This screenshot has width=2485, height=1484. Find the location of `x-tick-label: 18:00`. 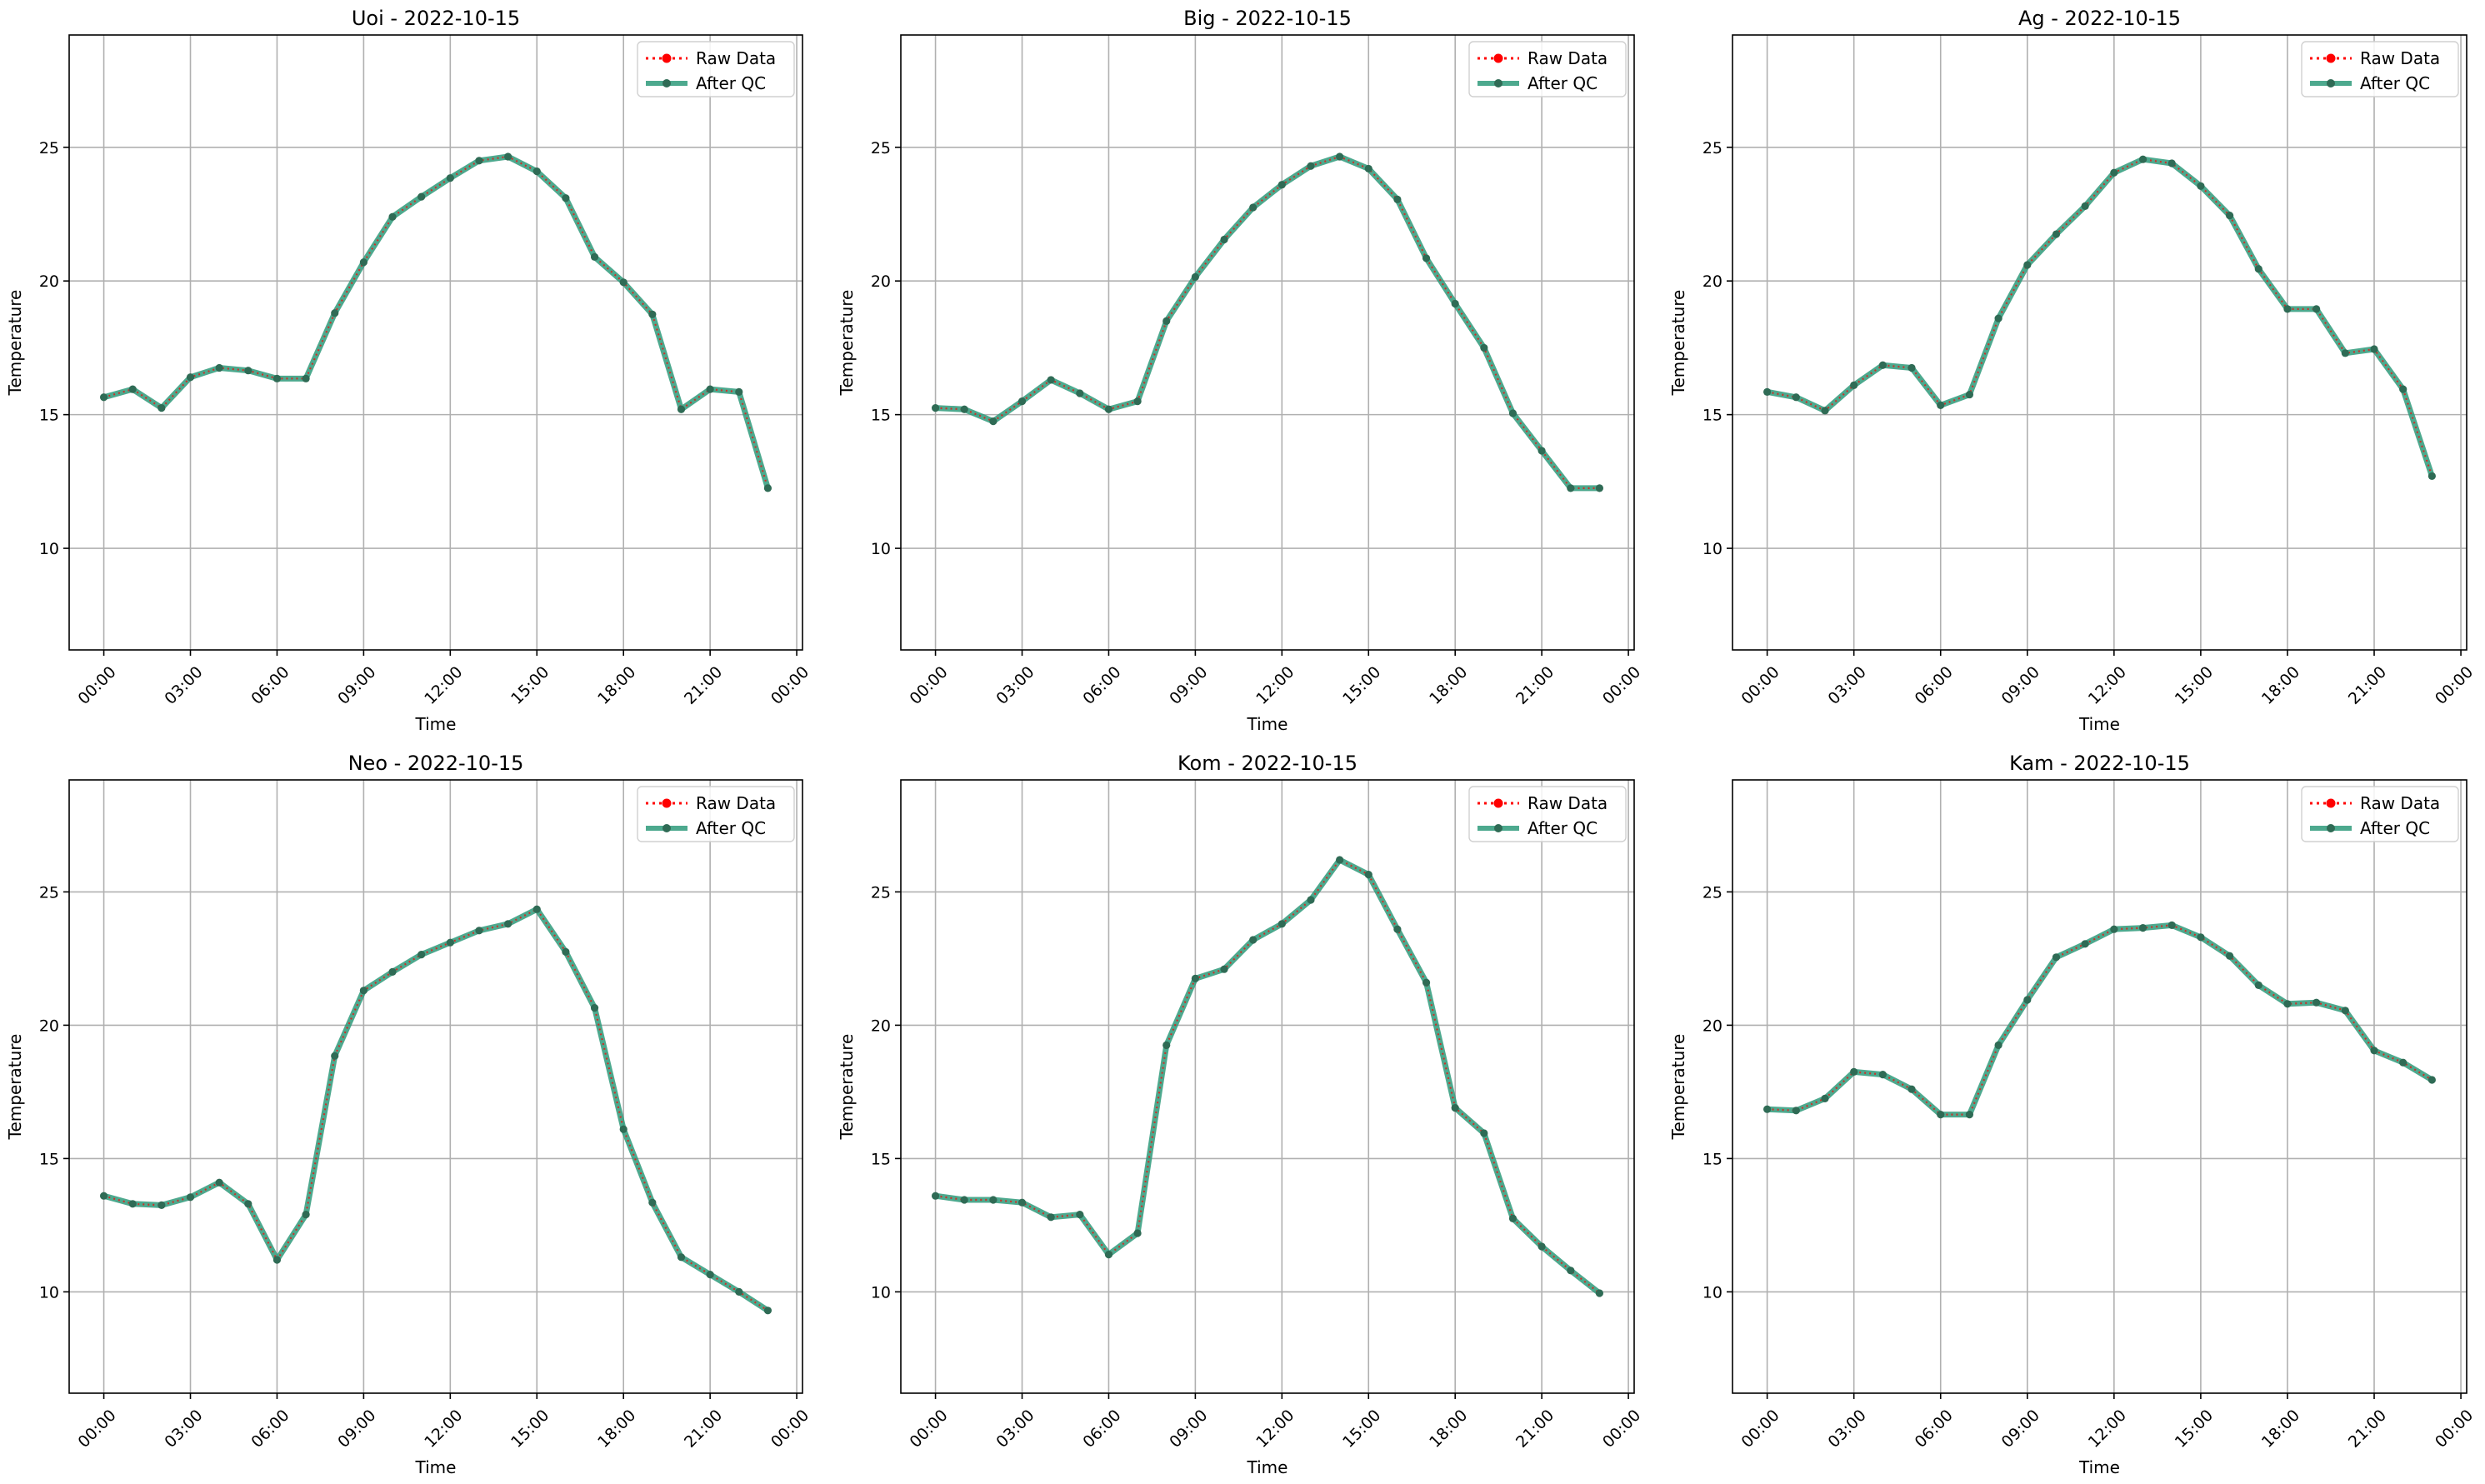

x-tick-label: 18:00 is located at coordinates (2280, 1429).